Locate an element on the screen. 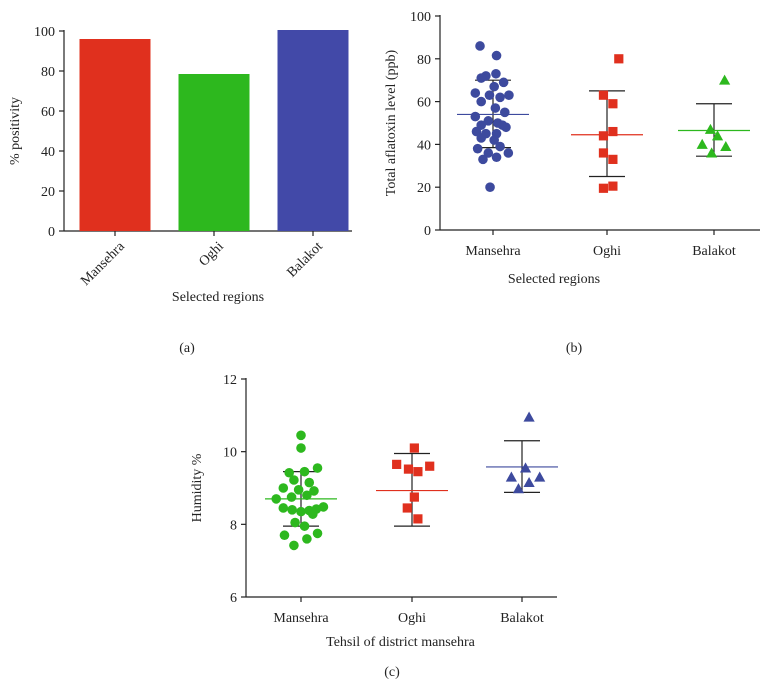 The height and width of the screenshot is (686, 780). y-tick-label-a: 60 is located at coordinates (48, 112).